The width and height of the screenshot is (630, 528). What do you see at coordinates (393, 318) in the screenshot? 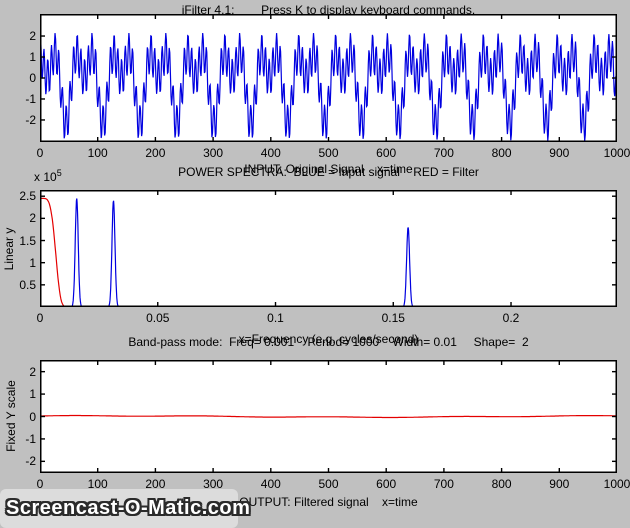
I see `x-tick-label: 0.15` at bounding box center [393, 318].